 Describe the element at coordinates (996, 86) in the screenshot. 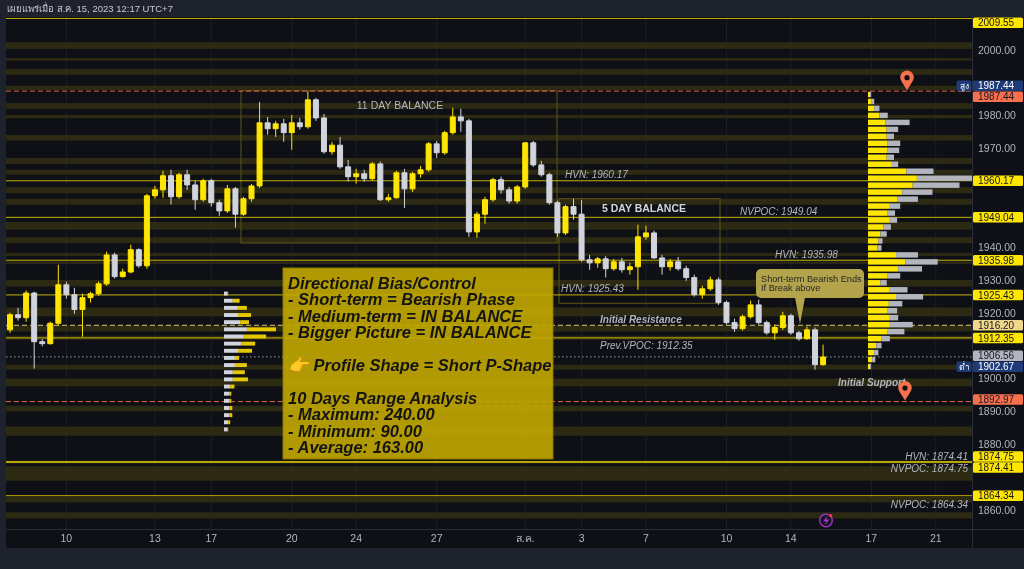

I see `text: 1987.44` at that location.